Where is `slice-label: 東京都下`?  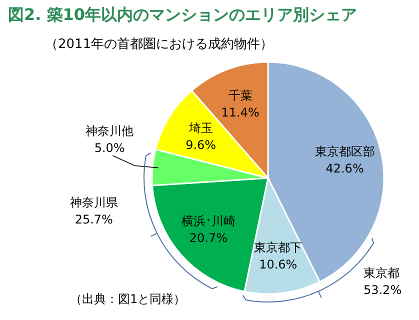 slice-label: 東京都下 is located at coordinates (278, 247).